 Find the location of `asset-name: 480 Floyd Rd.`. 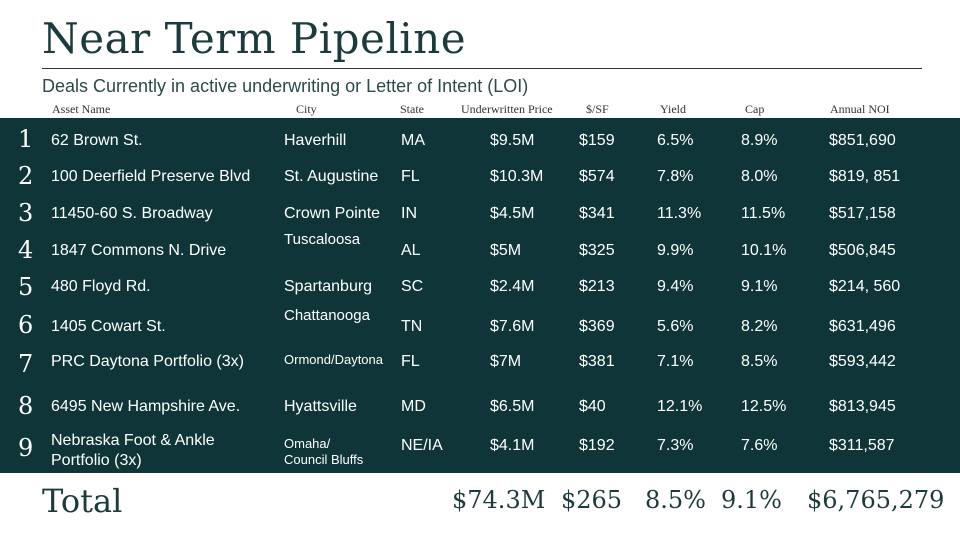

asset-name: 480 Floyd Rd. is located at coordinates (101, 286).